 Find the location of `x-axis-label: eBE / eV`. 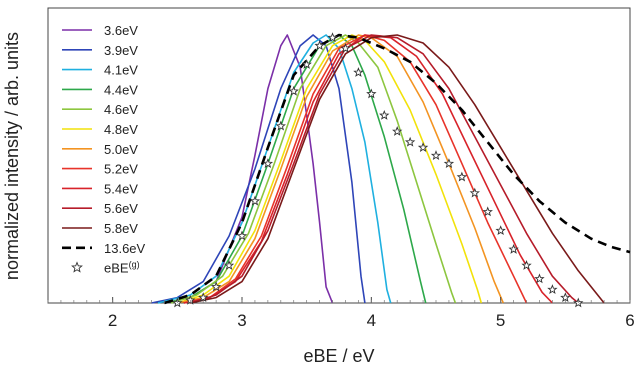

x-axis-label: eBE / eV is located at coordinates (338, 356).